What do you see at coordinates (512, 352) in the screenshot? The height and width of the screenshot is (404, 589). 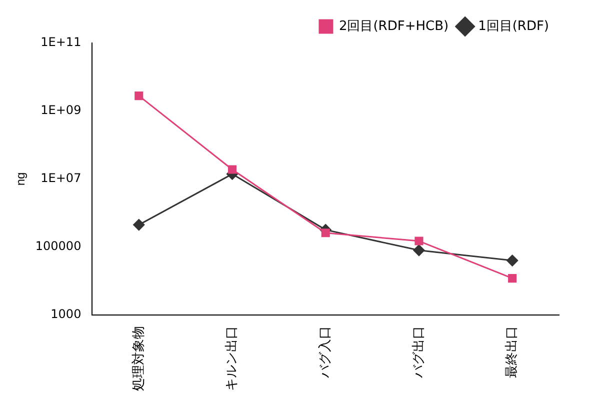 I see `x-tick-label: 最終出口` at bounding box center [512, 352].